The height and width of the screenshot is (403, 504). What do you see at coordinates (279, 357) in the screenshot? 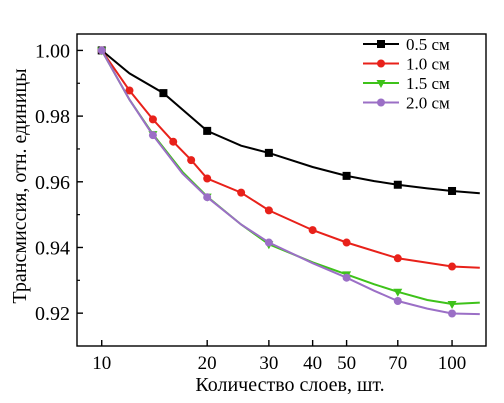
I see `x-axis: 10 20 30 40 50 70 100` at bounding box center [279, 357].